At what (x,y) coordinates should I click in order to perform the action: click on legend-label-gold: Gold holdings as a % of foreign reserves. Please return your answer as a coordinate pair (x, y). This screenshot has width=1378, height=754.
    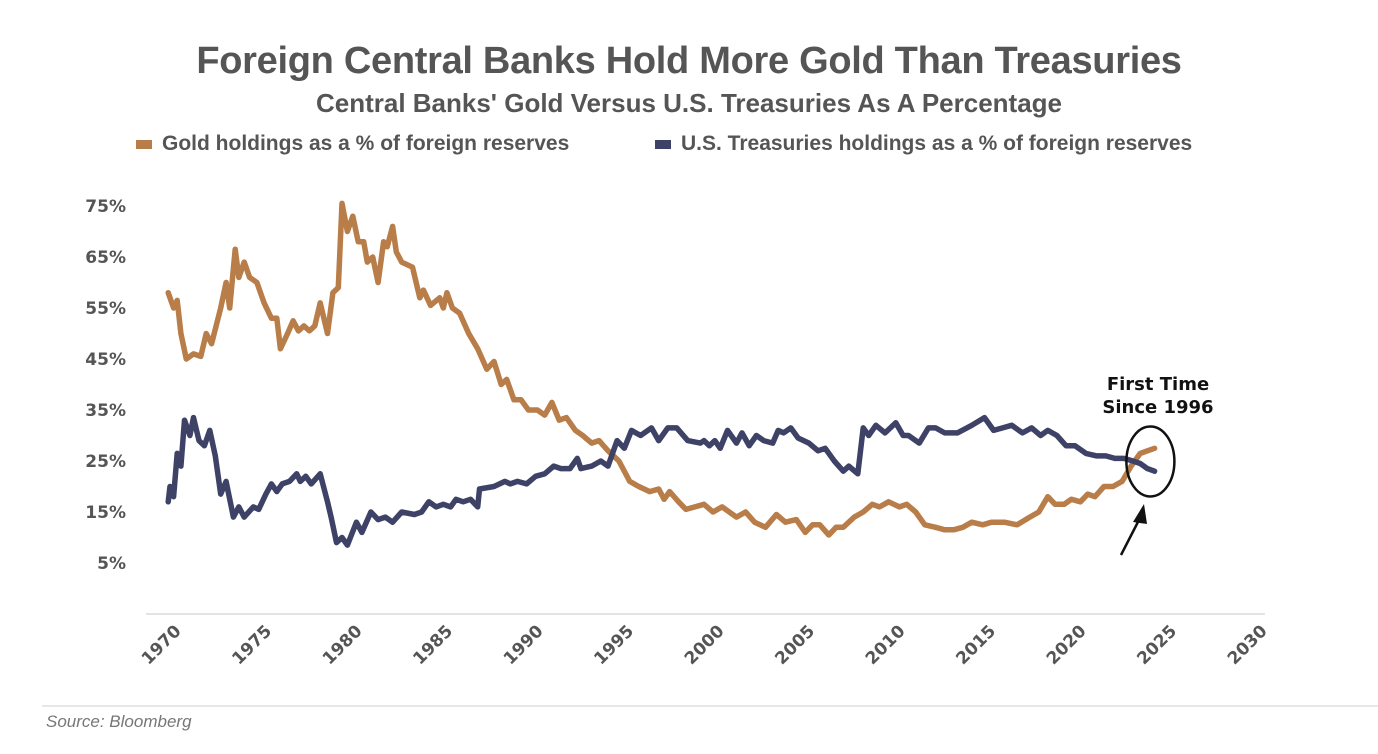
    Looking at the image, I should click on (366, 143).